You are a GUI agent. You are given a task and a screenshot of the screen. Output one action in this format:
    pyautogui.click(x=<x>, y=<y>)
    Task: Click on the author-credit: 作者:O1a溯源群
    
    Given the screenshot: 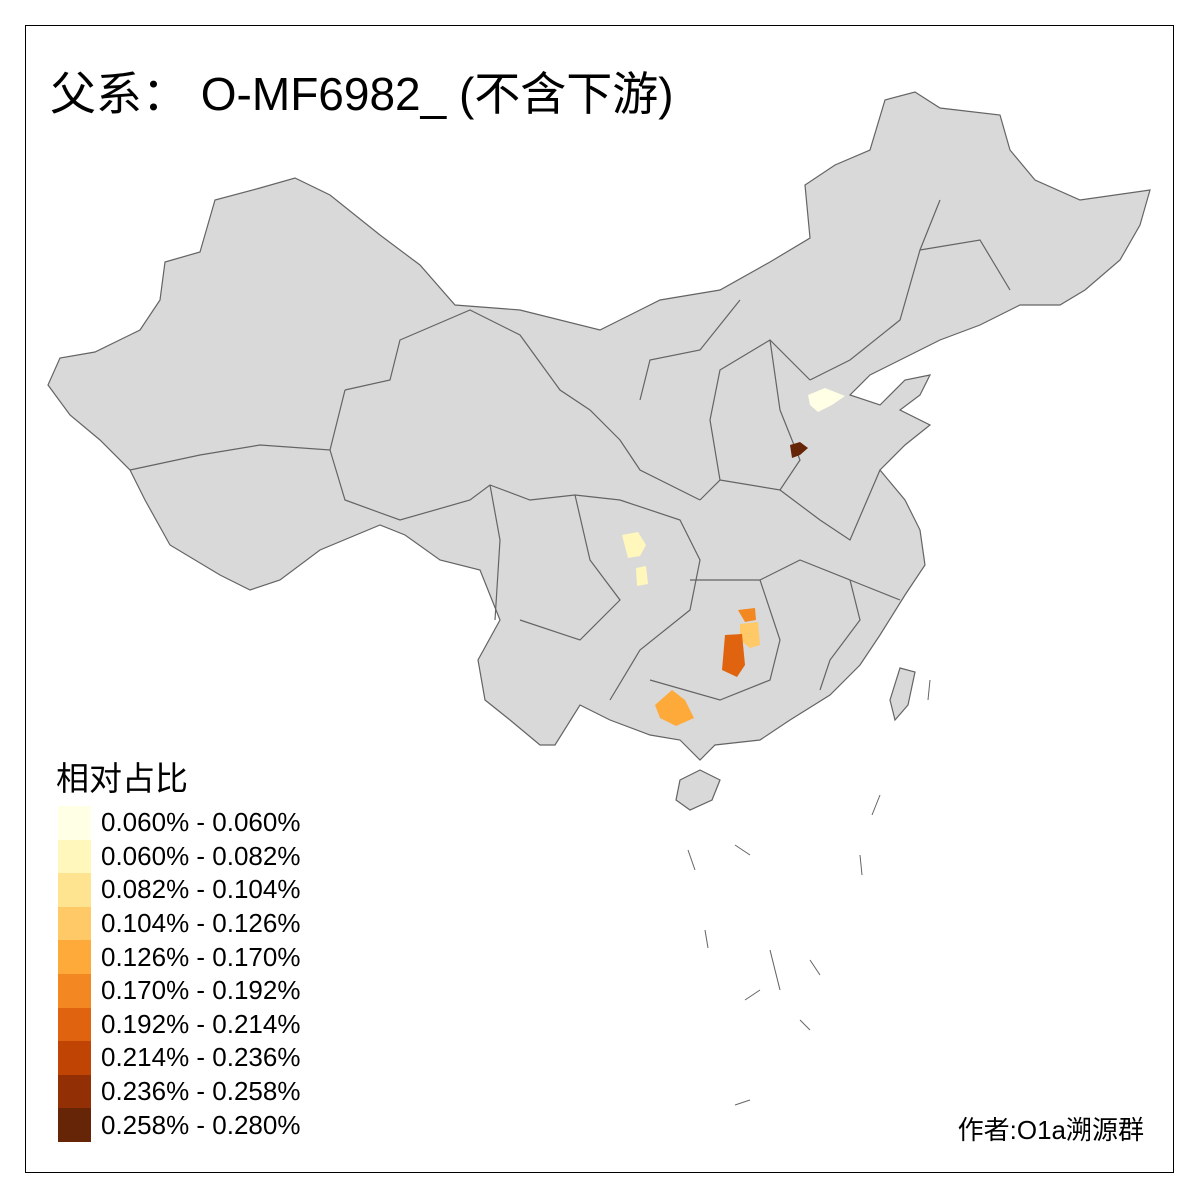 What is the action you would take?
    pyautogui.click(x=1050, y=1130)
    